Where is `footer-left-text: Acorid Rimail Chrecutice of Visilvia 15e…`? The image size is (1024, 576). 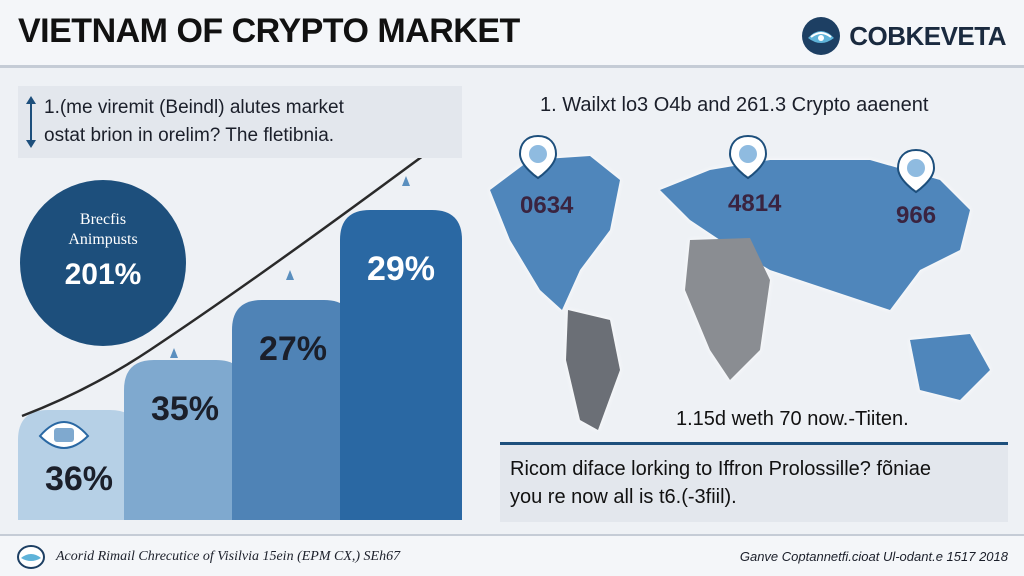
footer-left-text: Acorid Rimail Chrecutice of Visilvia 15e… is located at coordinates (228, 556).